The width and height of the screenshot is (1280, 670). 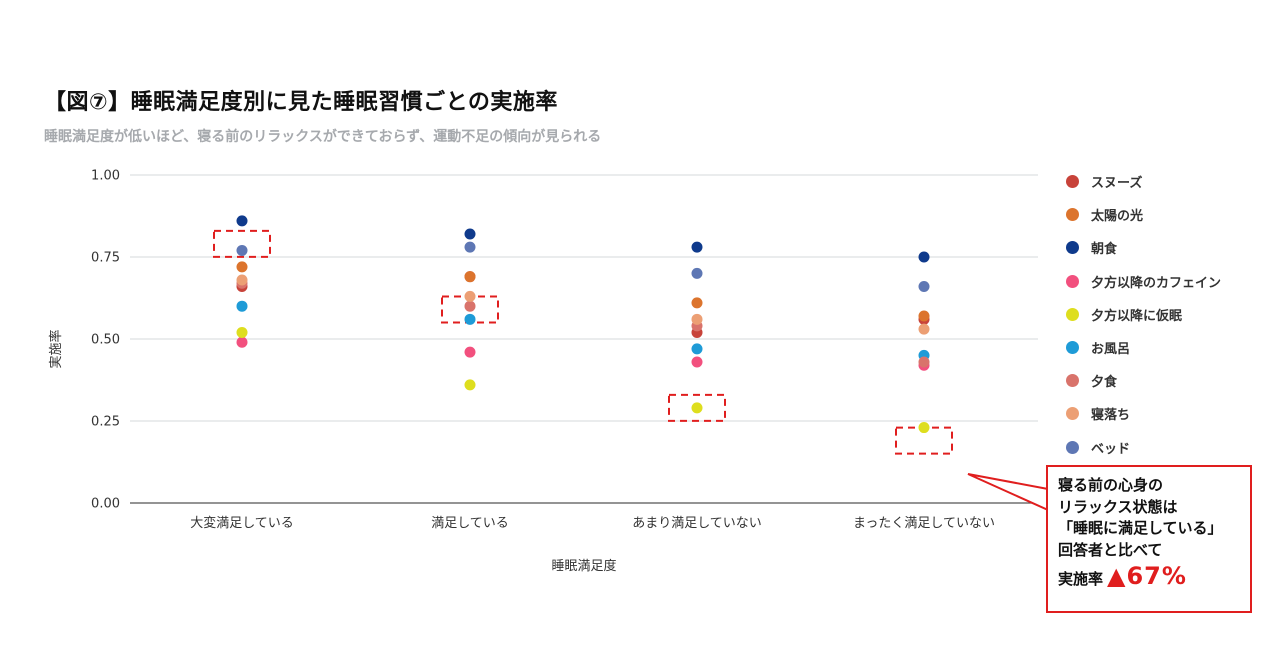 I want to click on x-tick-label: あまり満足していない, so click(x=697, y=523).